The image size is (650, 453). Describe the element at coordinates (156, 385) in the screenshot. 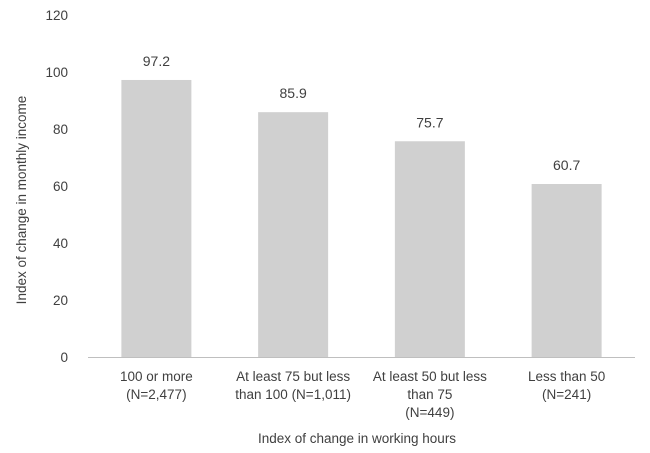

I see `category-label: 100 or more (N=2,477)` at that location.